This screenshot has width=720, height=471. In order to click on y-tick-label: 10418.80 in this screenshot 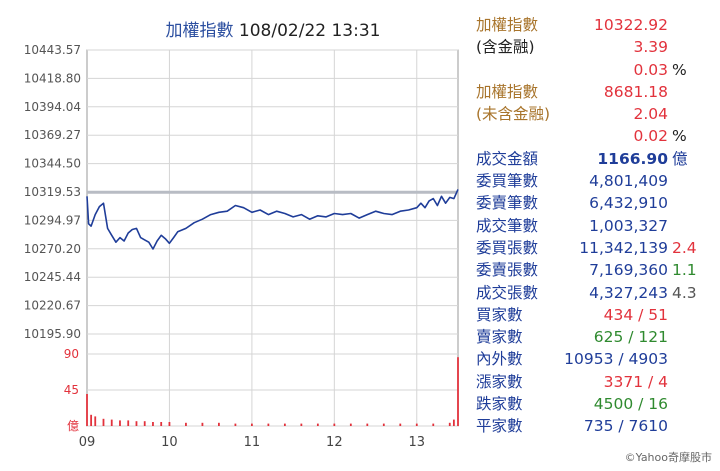, I will do `click(52, 78)`.